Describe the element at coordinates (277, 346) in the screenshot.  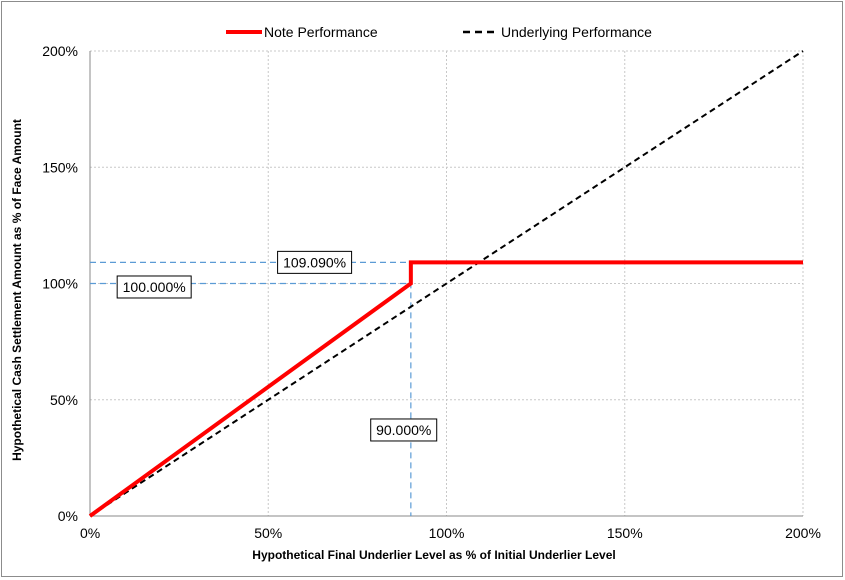
I see `annotations: 109.090% 100.000% 90.000%` at that location.